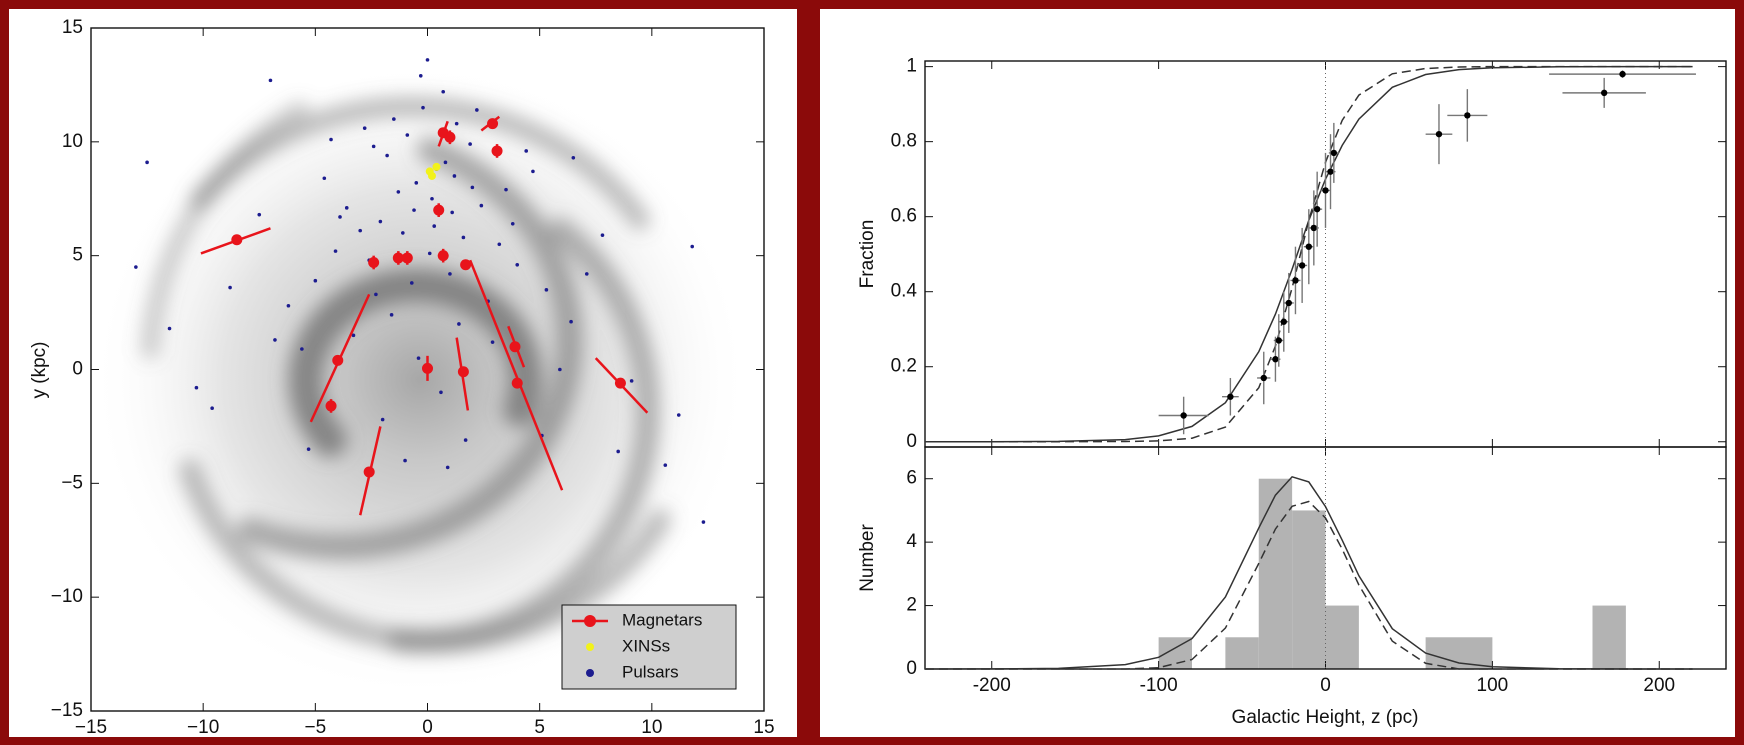 This screenshot has width=1744, height=745. I want to click on x-axis-label: Galactic Height, z (pc), so click(1325, 717).